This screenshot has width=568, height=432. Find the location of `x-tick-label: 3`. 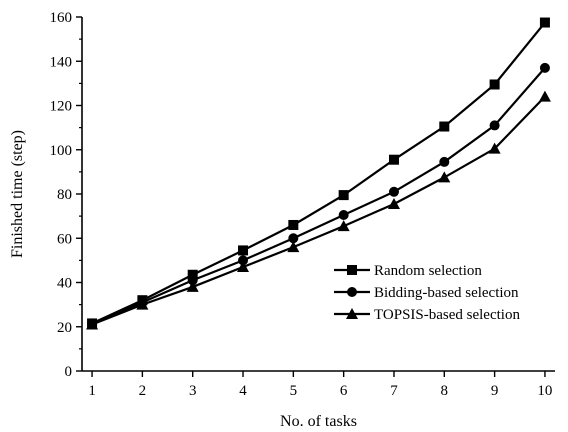

x-tick-label: 3 is located at coordinates (193, 391).